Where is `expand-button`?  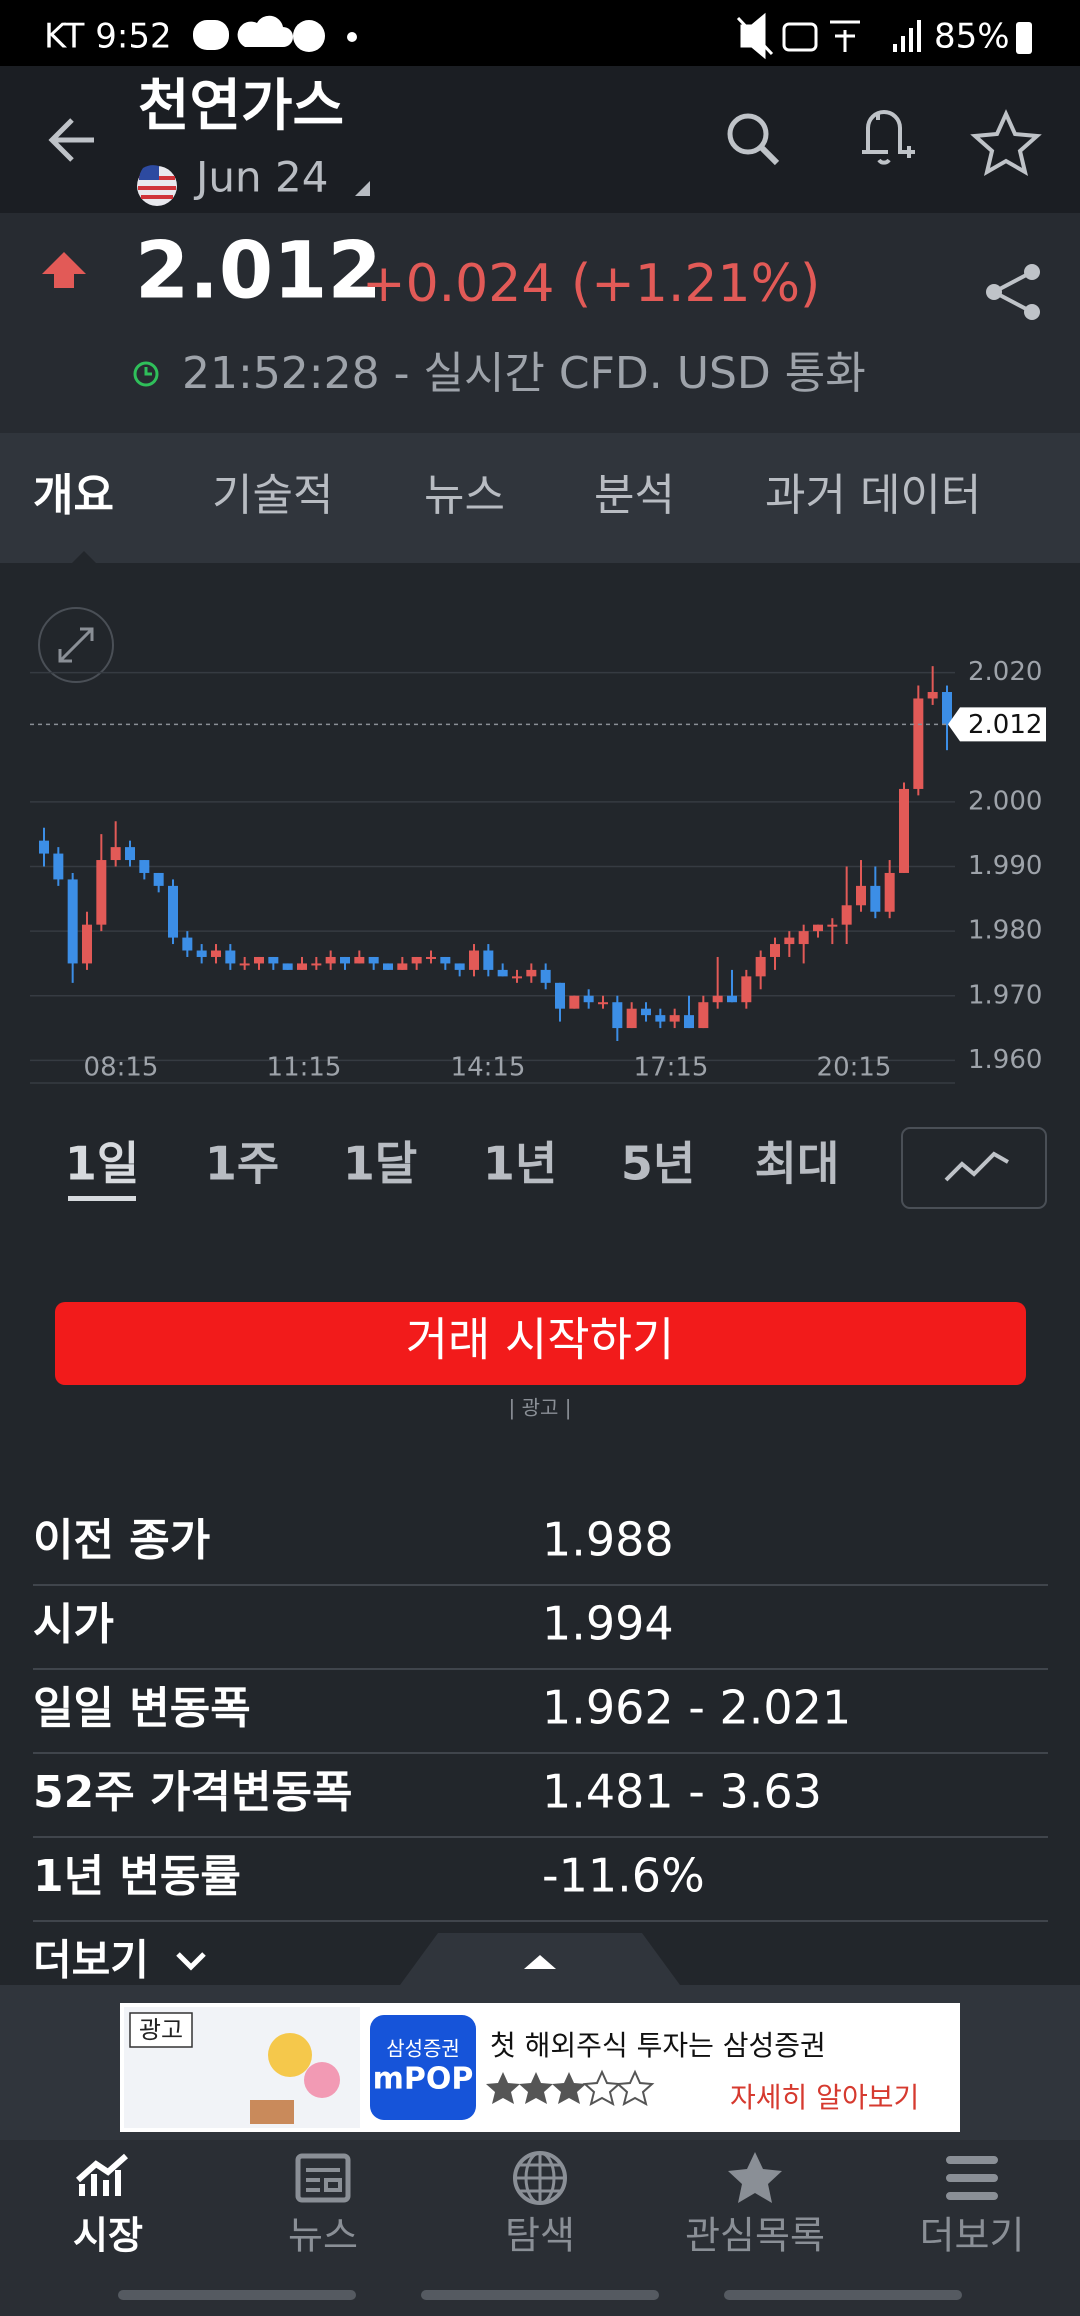 expand-button is located at coordinates (76, 645).